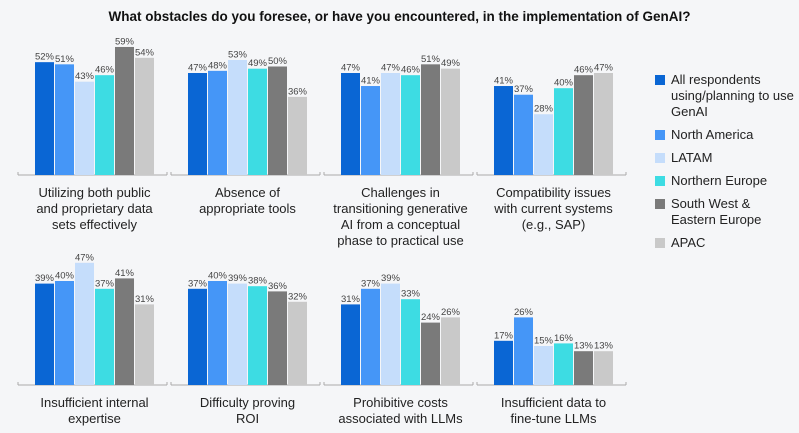 The height and width of the screenshot is (433, 799). Describe the element at coordinates (247, 208) in the screenshot. I see `category-label: appropriate tools` at that location.